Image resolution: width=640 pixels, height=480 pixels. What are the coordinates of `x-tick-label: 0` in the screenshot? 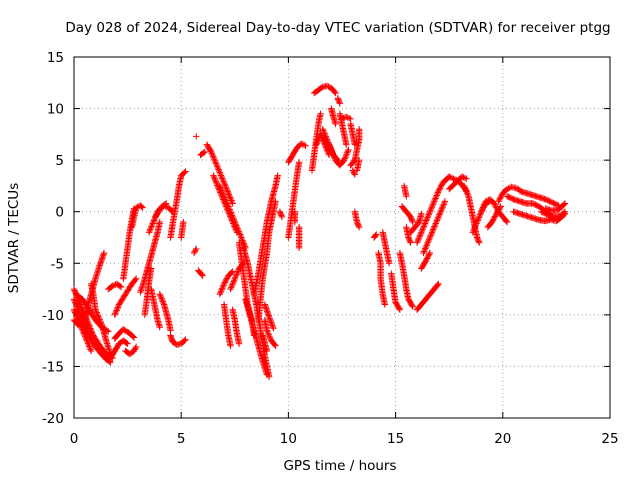 It's located at (74, 439).